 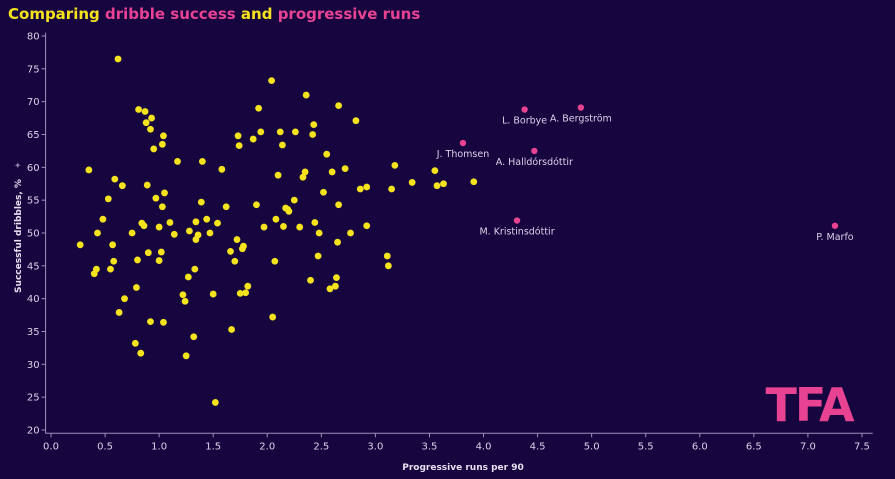 I want to click on x-tick-label: 2.0, so click(x=267, y=446).